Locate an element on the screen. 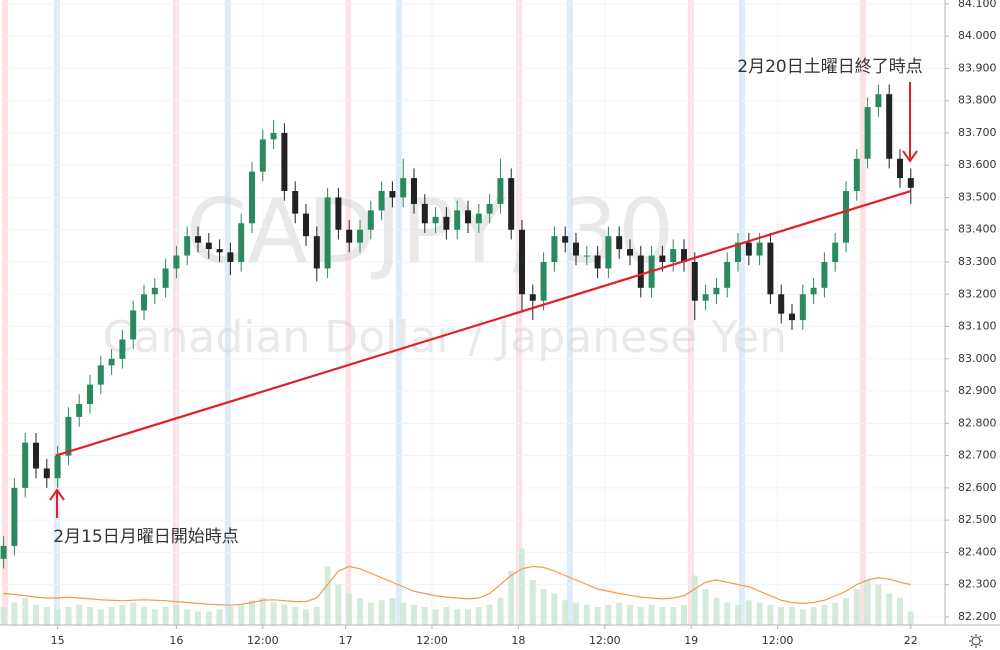  gear is located at coordinates (976, 641).